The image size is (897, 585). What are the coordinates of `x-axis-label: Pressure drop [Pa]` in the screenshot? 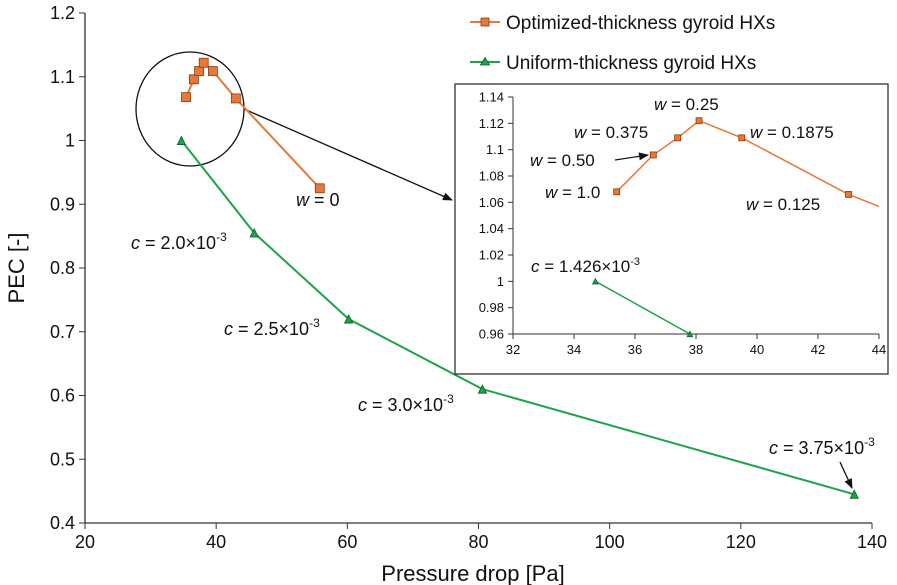 It's located at (472, 573).